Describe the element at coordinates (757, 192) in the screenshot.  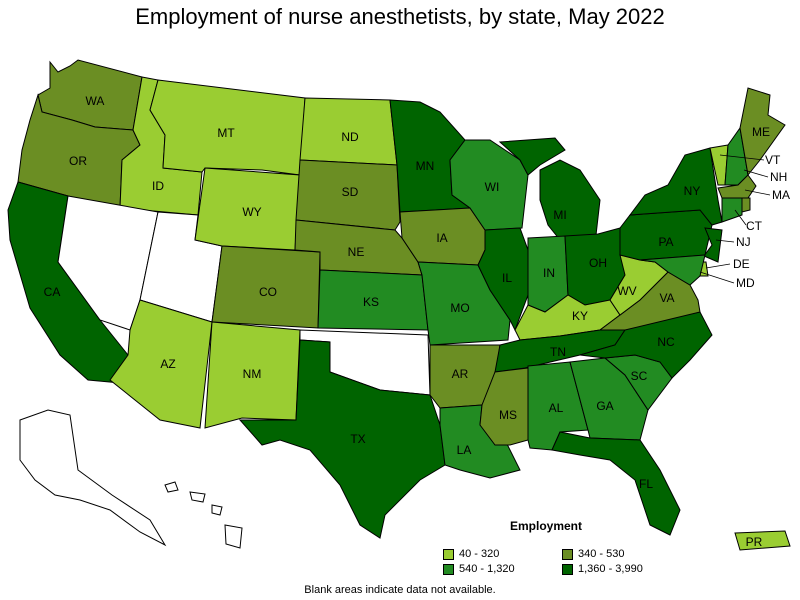
I see `leader-ma` at that location.